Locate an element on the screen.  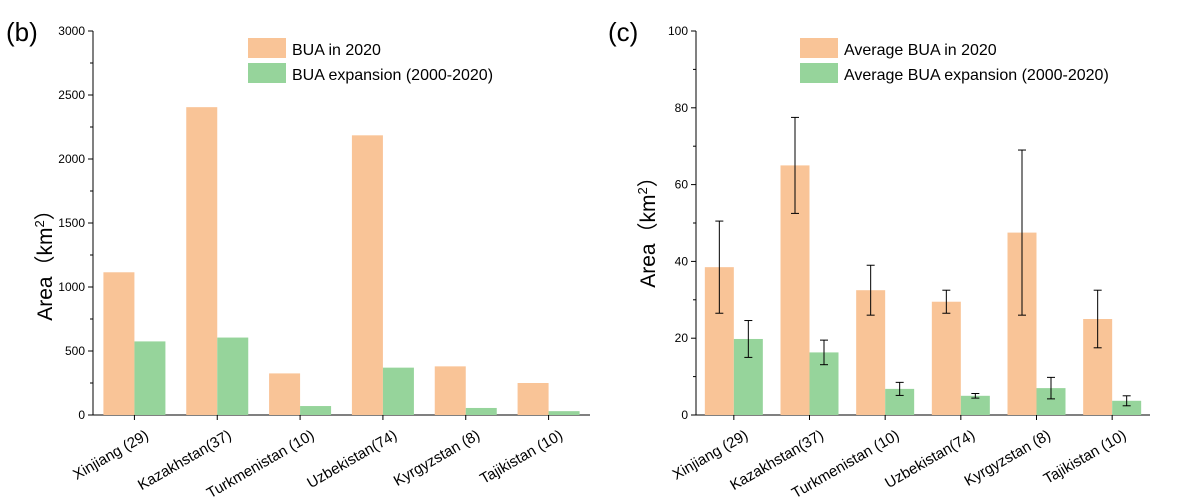
y-tick-label: 1500 is located at coordinates (71, 223).